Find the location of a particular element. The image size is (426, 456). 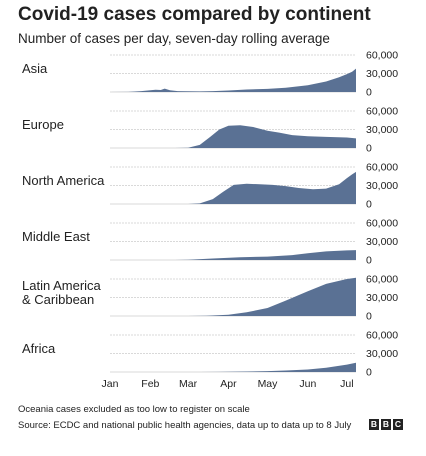

y-tick-label-5-2: 30,000 is located at coordinates (382, 298).